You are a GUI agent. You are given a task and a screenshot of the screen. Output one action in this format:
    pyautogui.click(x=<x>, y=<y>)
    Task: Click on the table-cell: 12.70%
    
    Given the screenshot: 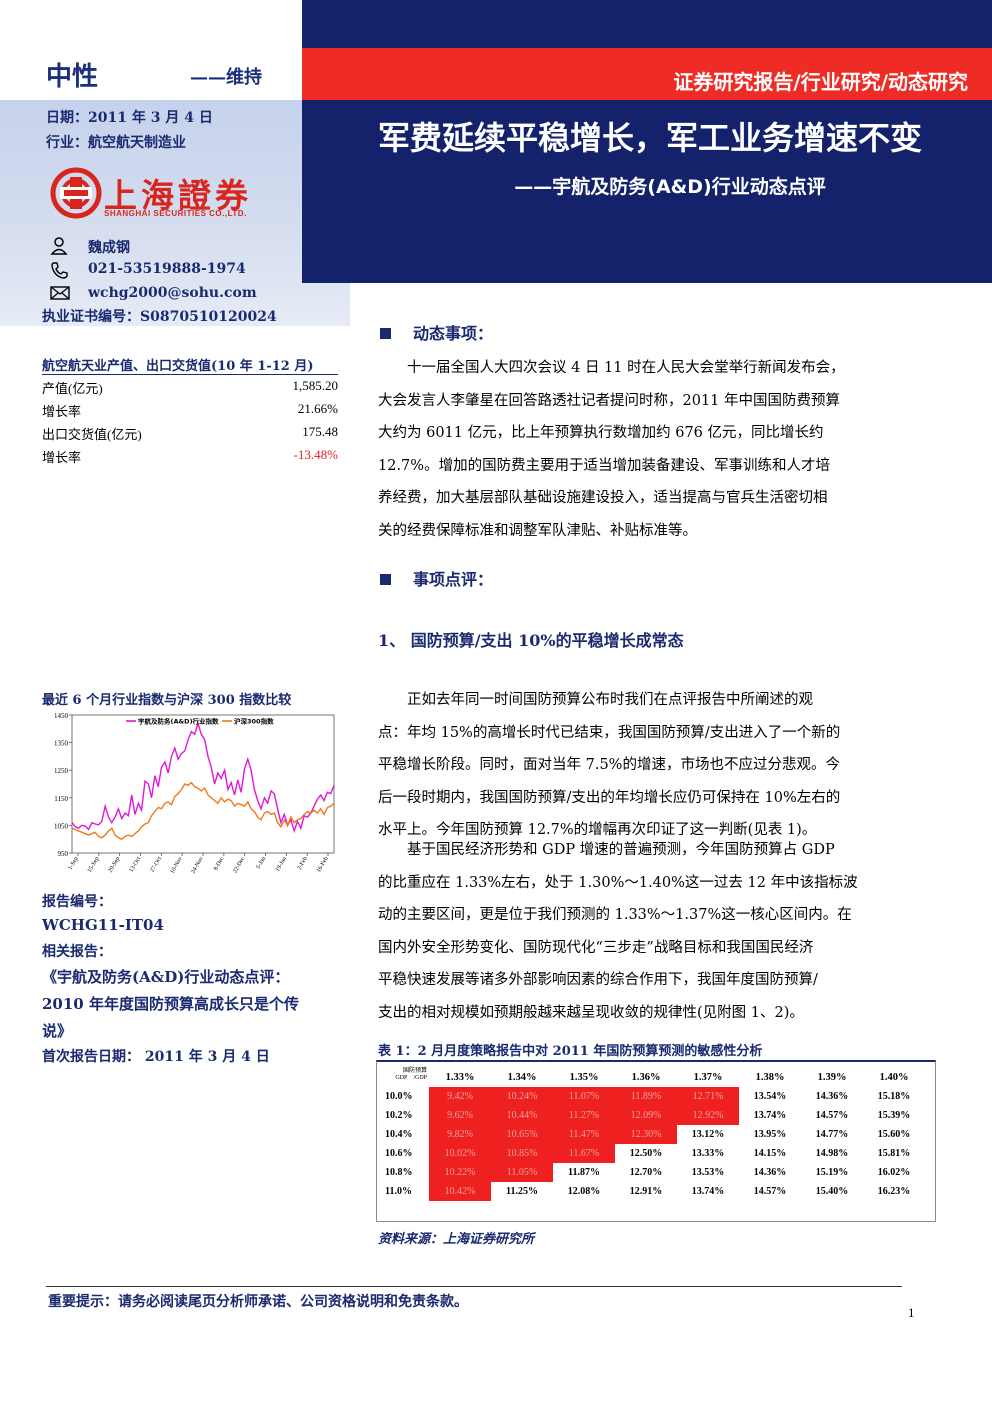 What is the action you would take?
    pyautogui.click(x=646, y=1172)
    